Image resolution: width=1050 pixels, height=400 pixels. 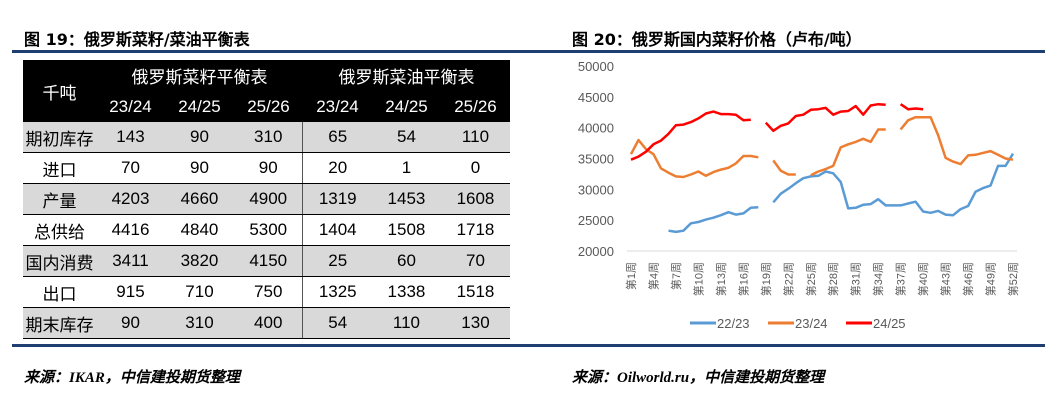 I want to click on table-cell: 0, so click(x=475, y=168).